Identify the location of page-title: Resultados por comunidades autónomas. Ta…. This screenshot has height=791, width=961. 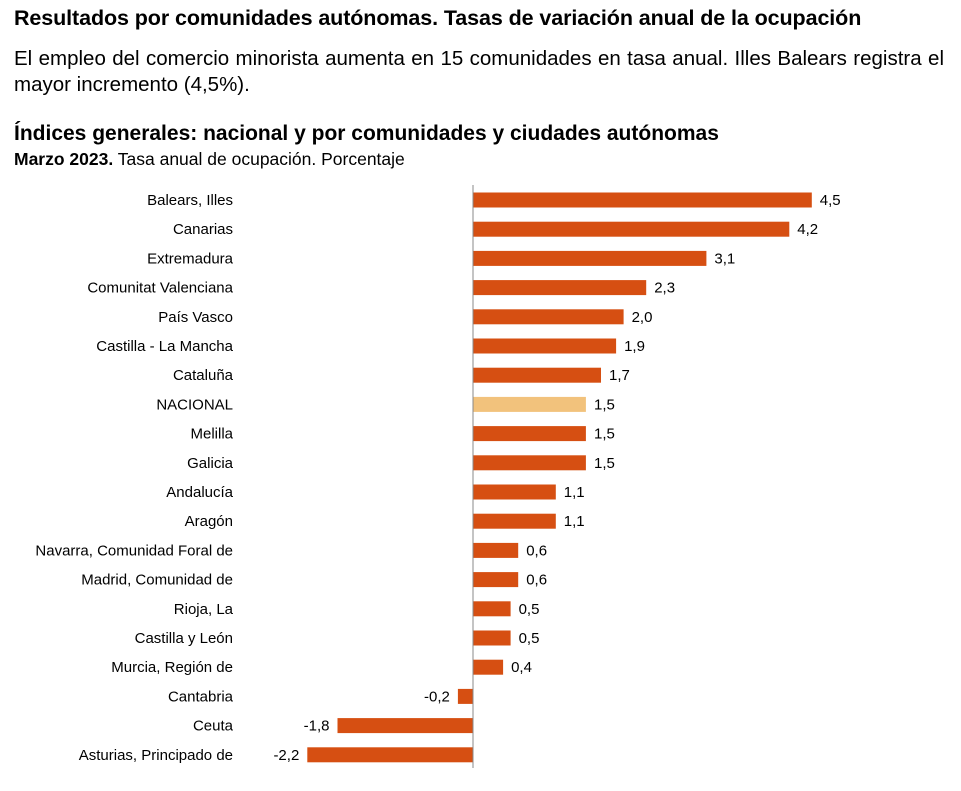
(438, 18).